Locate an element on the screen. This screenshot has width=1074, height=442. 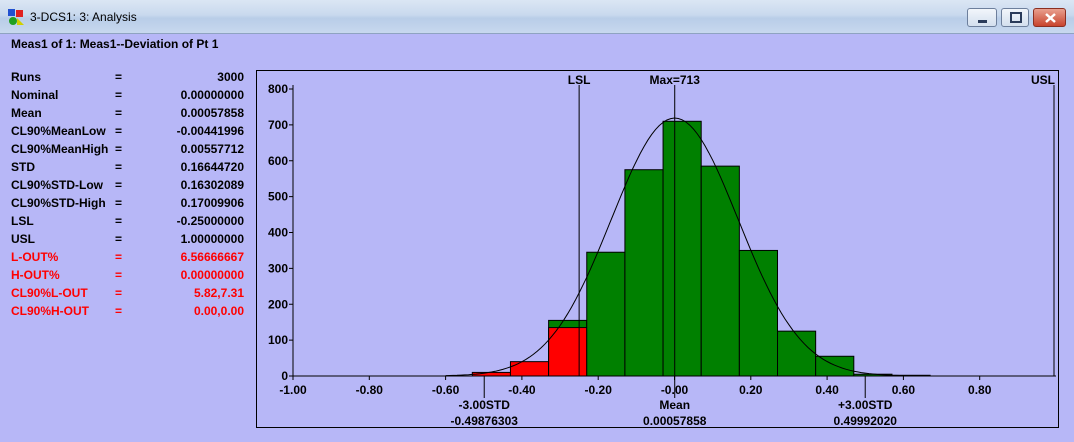
y-tick-label: 500 is located at coordinates (278, 197).